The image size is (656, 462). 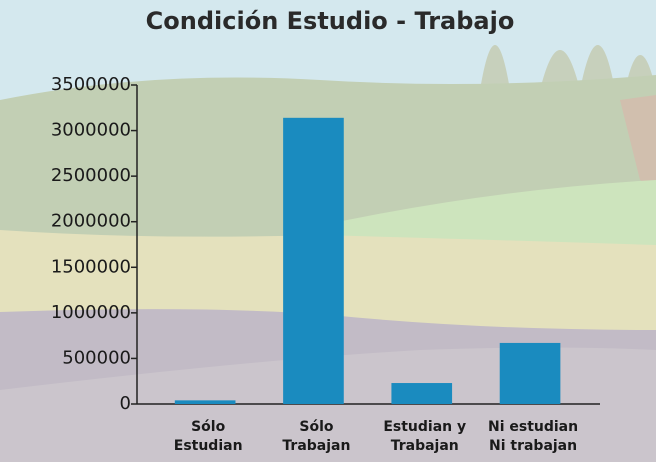 I want to click on x-tick-label: Ni trabajan, so click(x=533, y=446).